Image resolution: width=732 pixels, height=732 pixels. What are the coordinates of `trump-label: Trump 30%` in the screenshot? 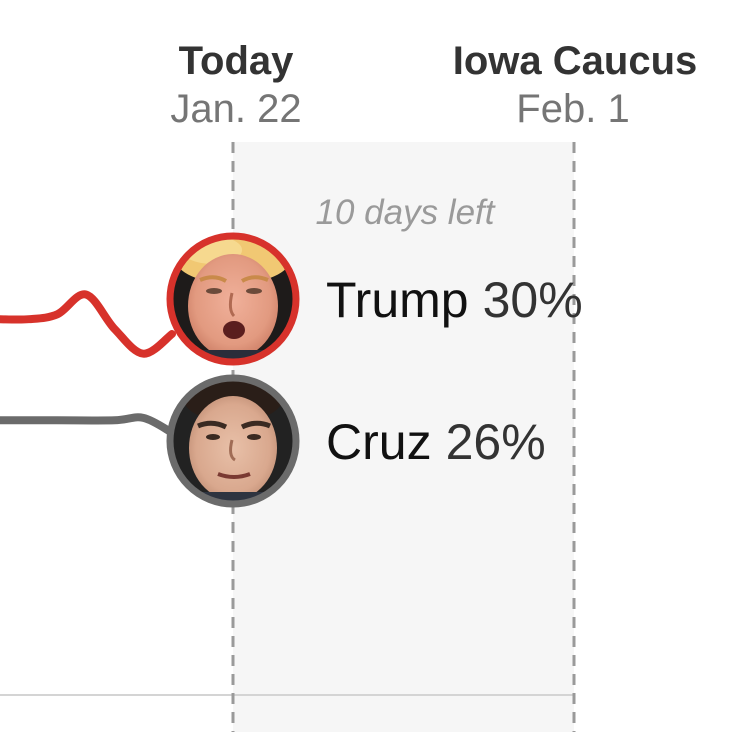 It's located at (454, 300).